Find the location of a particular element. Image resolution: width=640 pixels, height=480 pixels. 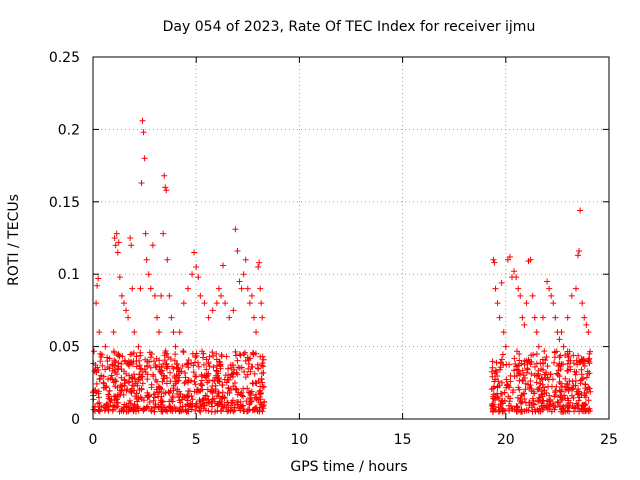

y-tick-label: 0.2 is located at coordinates (69, 130).